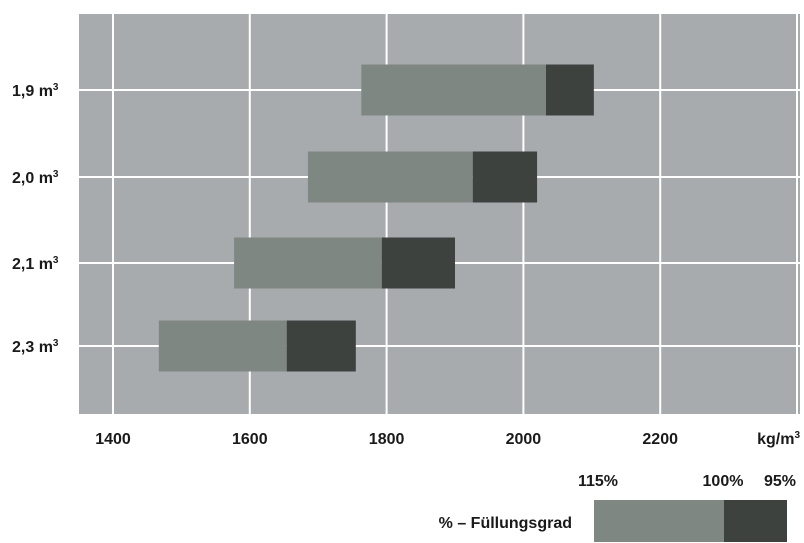 The height and width of the screenshot is (543, 804). Describe the element at coordinates (780, 481) in the screenshot. I see `legend-label-95: 95%` at that location.